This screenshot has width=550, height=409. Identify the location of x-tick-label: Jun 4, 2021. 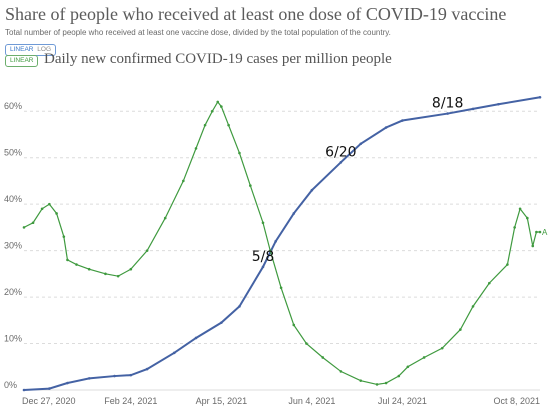
(311, 401).